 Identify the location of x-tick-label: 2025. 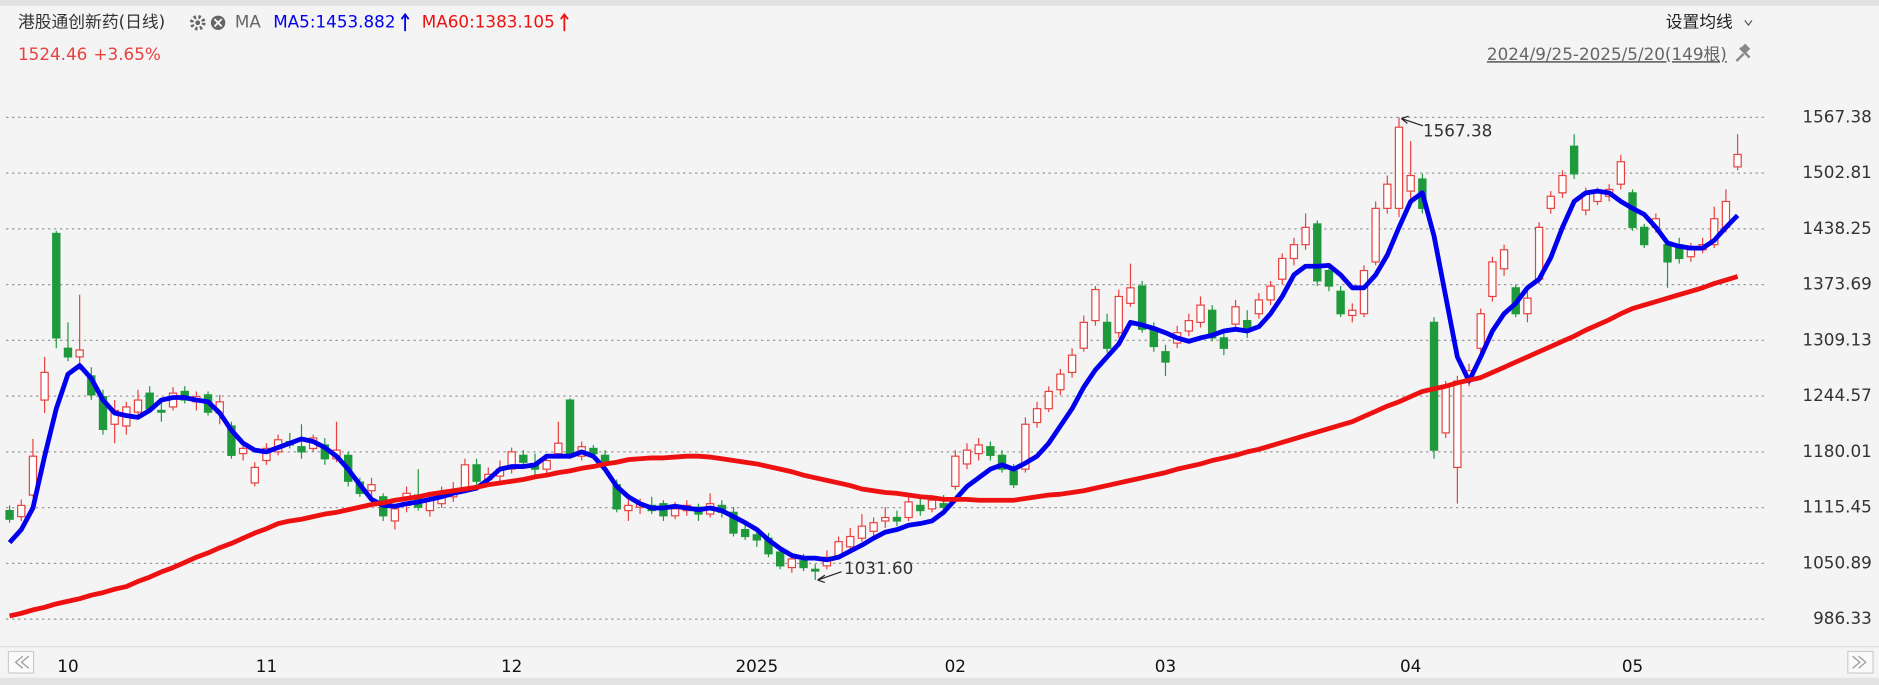
(756, 666).